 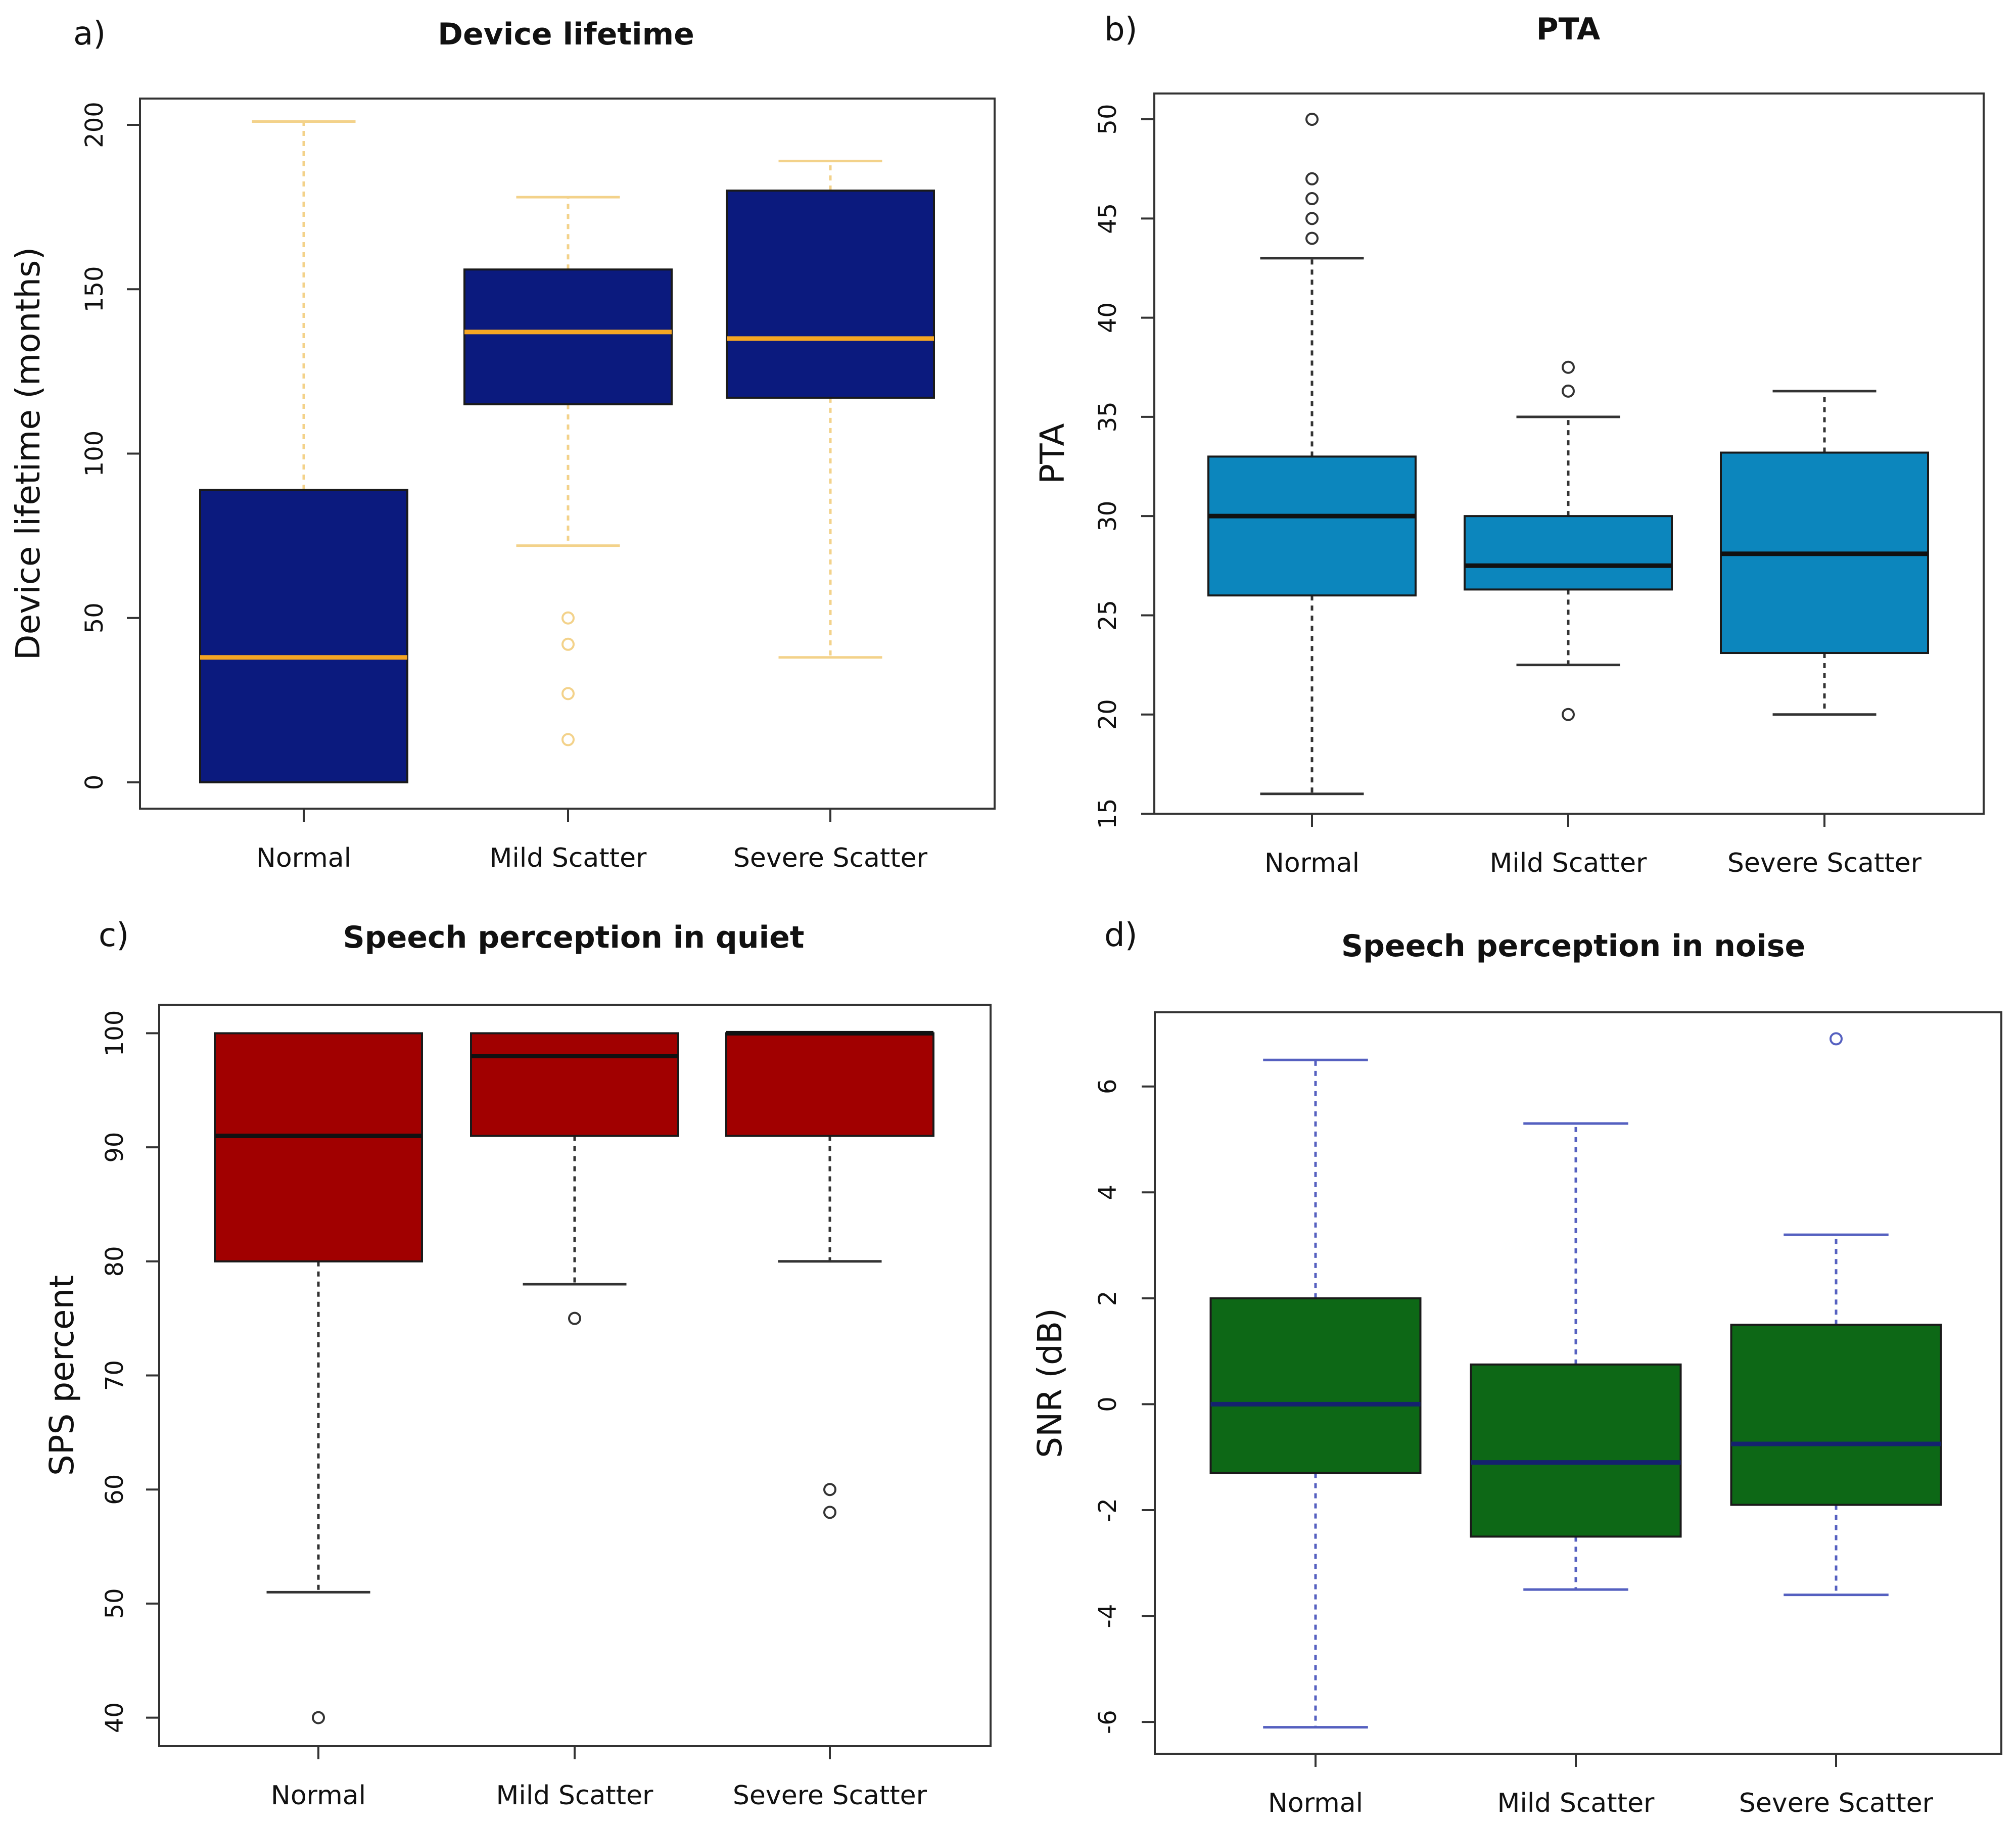 What do you see at coordinates (1108, 1616) in the screenshot?
I see `y-tick-label: -4` at bounding box center [1108, 1616].